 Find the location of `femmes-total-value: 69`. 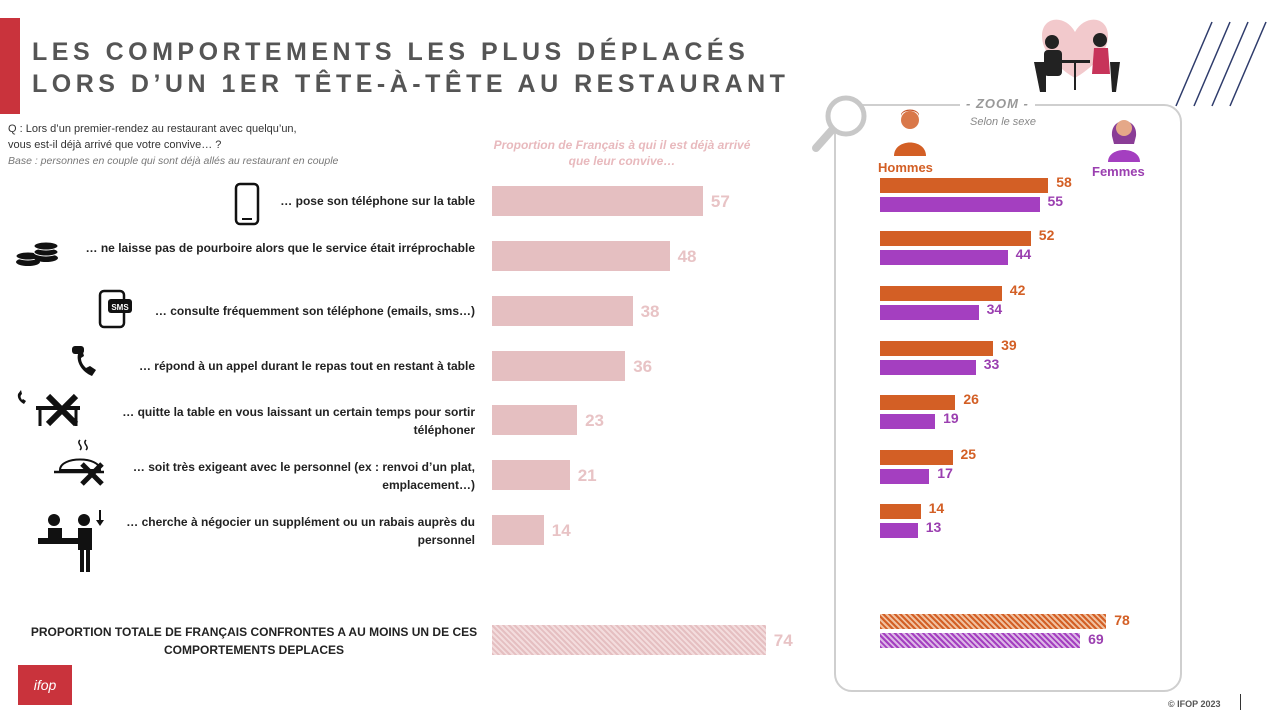

femmes-total-value: 69 is located at coordinates (1096, 639).